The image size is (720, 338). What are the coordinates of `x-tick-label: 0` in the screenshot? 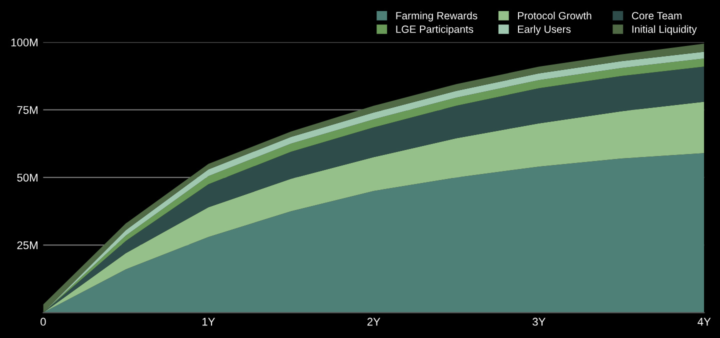 It's located at (43, 322).